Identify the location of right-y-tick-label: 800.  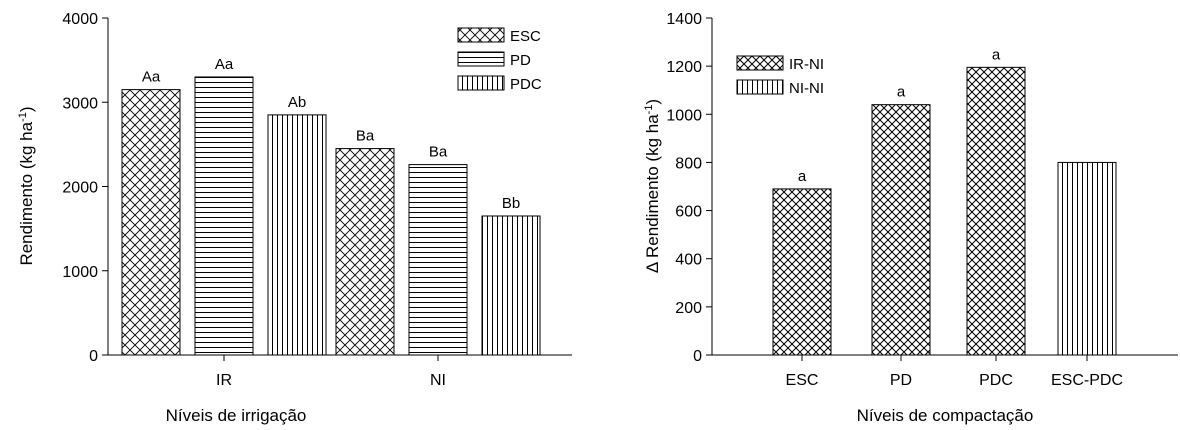
(688, 163).